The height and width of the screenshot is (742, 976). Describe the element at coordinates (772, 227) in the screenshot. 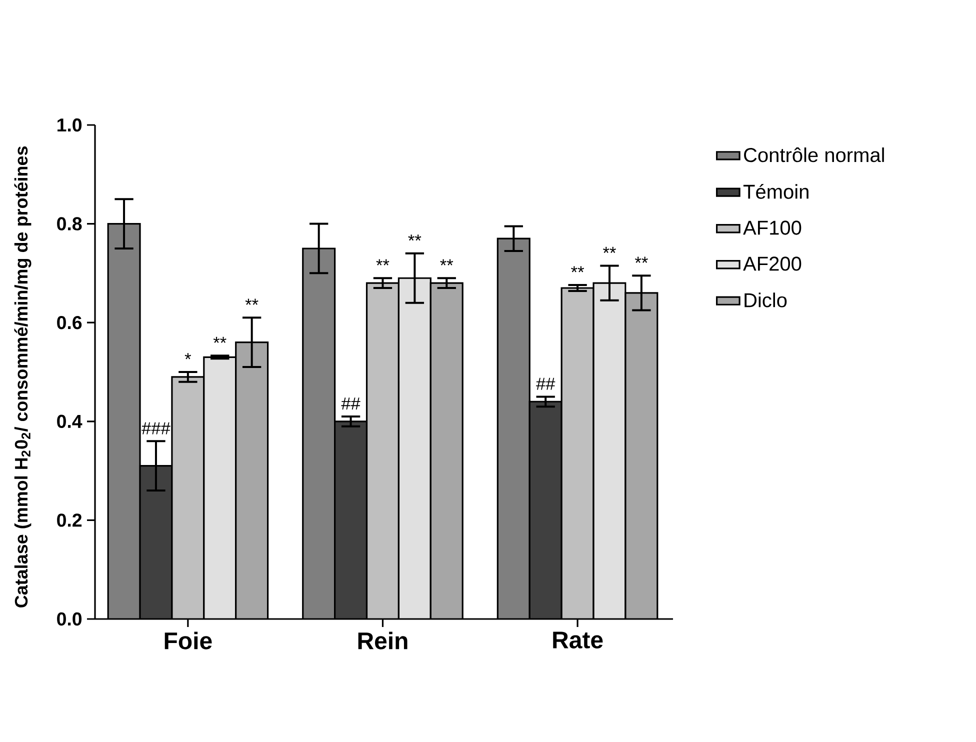

I see `legend-label: AF100` at that location.